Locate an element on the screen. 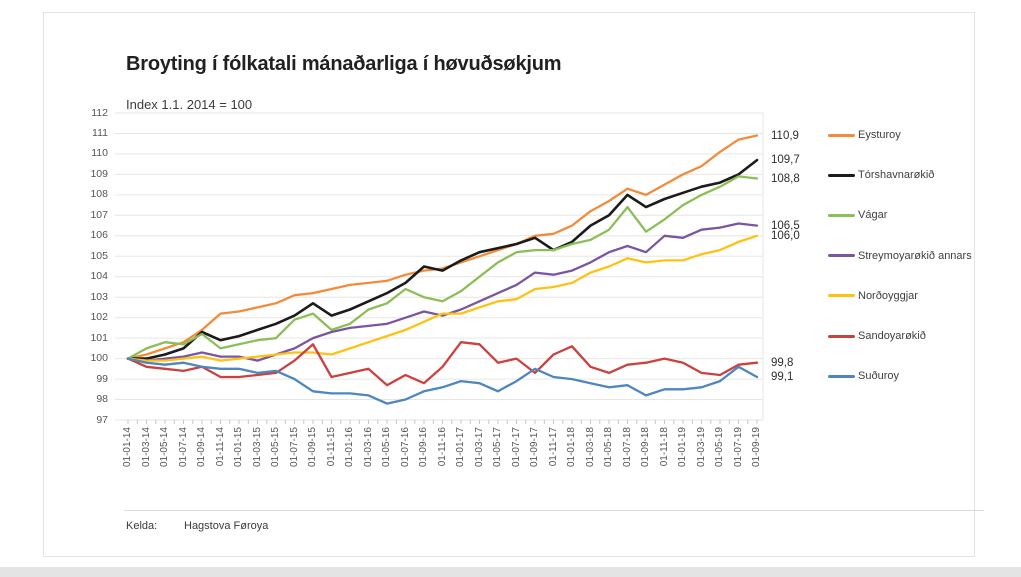 The height and width of the screenshot is (577, 1021). source-value: Hagstova Føroya is located at coordinates (226, 526).